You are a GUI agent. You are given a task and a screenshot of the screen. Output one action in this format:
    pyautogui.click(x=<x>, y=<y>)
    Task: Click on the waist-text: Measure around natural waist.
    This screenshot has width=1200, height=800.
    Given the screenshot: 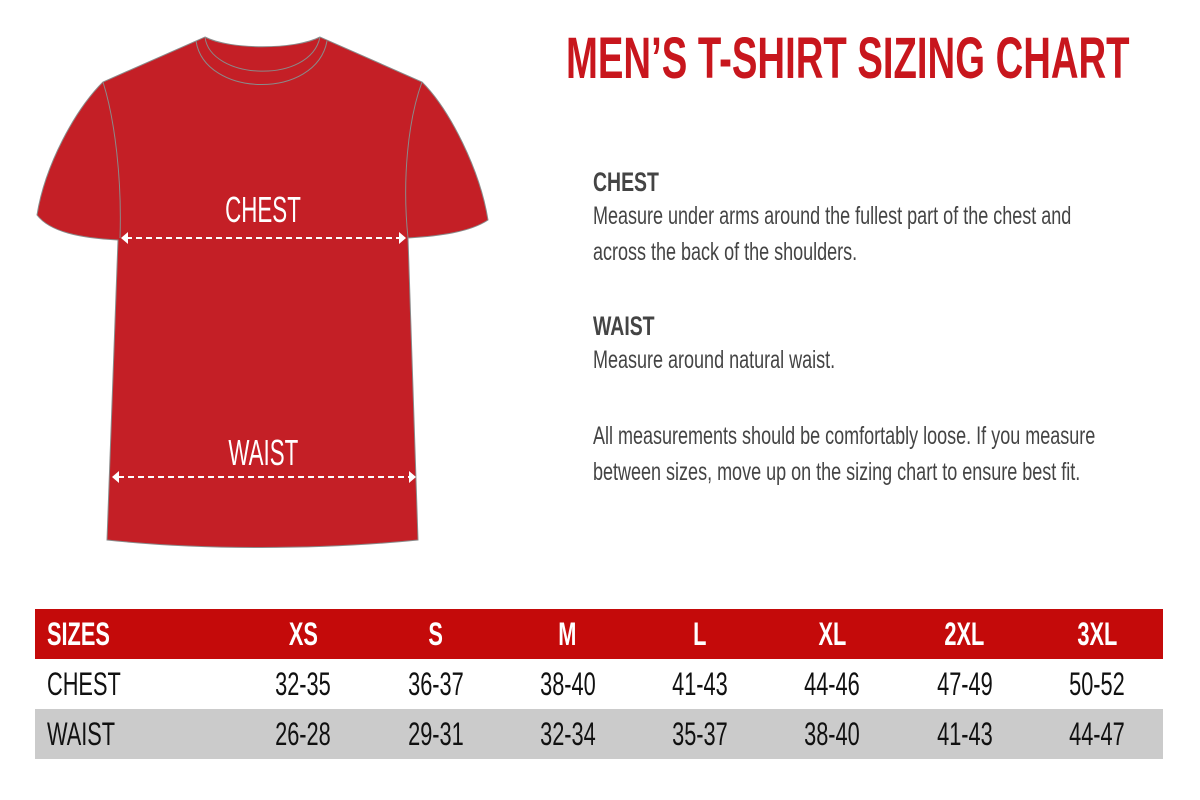 What is the action you would take?
    pyautogui.click(x=714, y=360)
    